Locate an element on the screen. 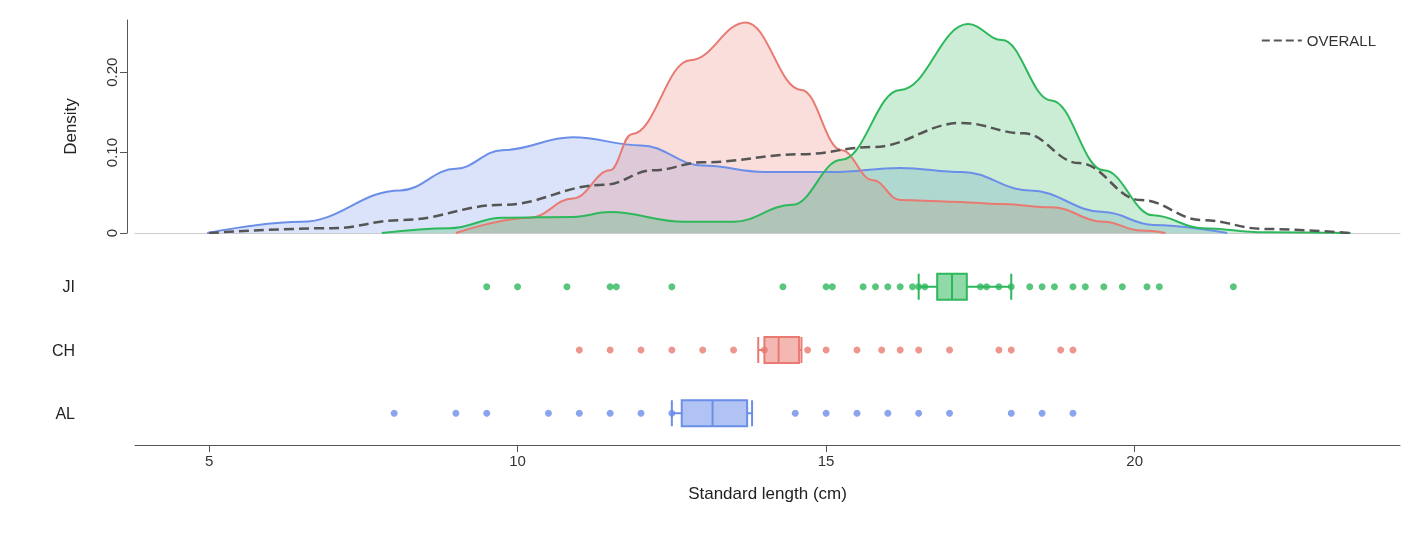  y-tick-label: 0 is located at coordinates (111, 233).